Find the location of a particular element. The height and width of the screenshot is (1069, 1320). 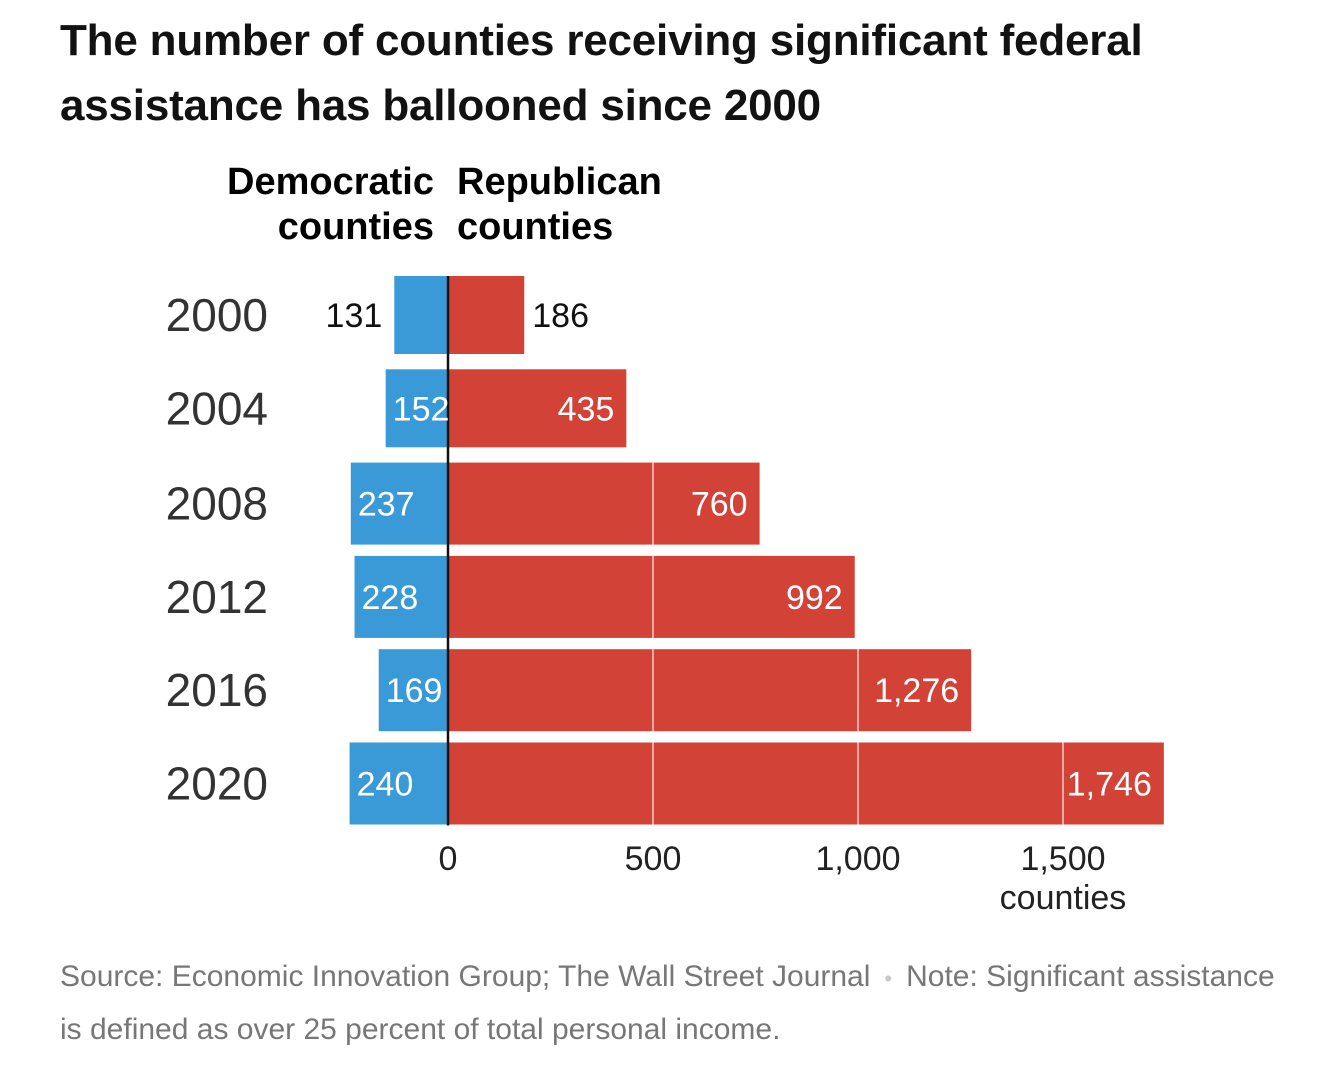

x-tick-1000: 1,000 is located at coordinates (857, 859).